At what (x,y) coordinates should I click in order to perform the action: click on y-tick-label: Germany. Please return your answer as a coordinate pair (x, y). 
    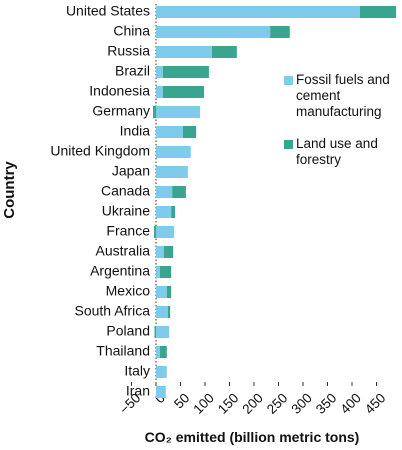
    Looking at the image, I should click on (121, 111).